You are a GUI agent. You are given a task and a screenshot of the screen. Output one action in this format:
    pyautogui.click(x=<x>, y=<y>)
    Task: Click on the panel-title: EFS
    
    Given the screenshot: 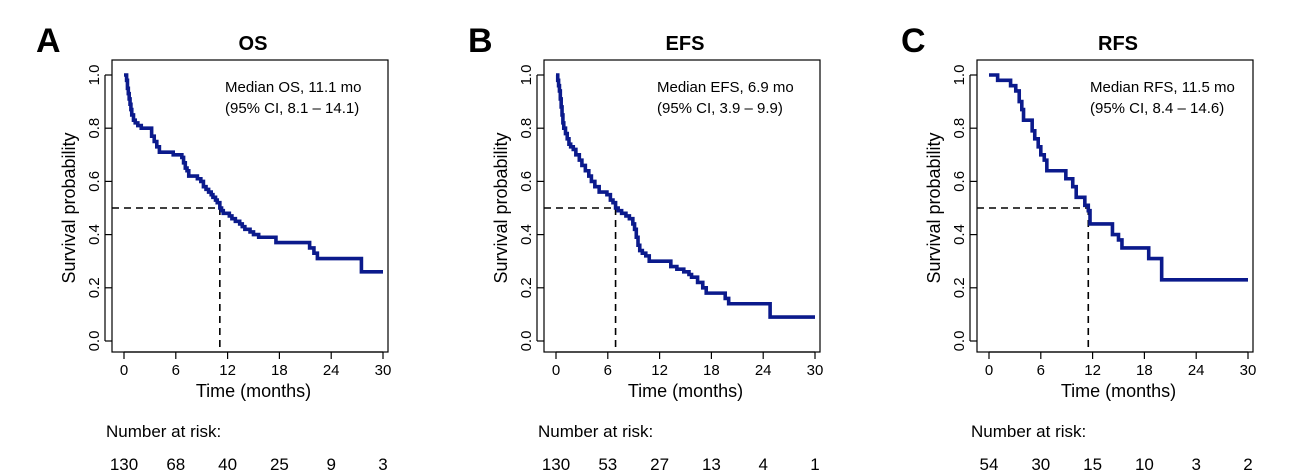 What is the action you would take?
    pyautogui.click(x=685, y=44)
    